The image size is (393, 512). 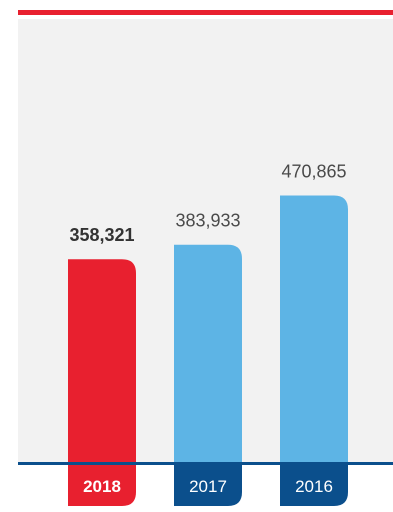 What do you see at coordinates (313, 171) in the screenshot?
I see `value-label-2016: 470,865` at bounding box center [313, 171].